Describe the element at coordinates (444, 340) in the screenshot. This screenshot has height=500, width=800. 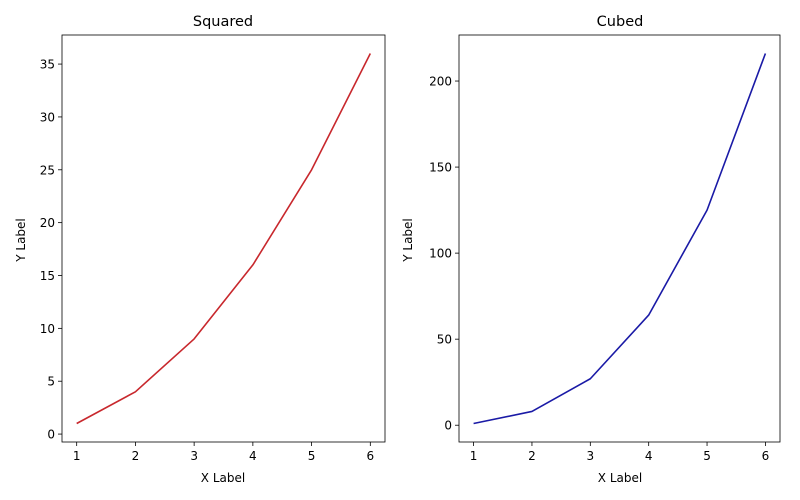
I see `y-tick-label: 50` at that location.